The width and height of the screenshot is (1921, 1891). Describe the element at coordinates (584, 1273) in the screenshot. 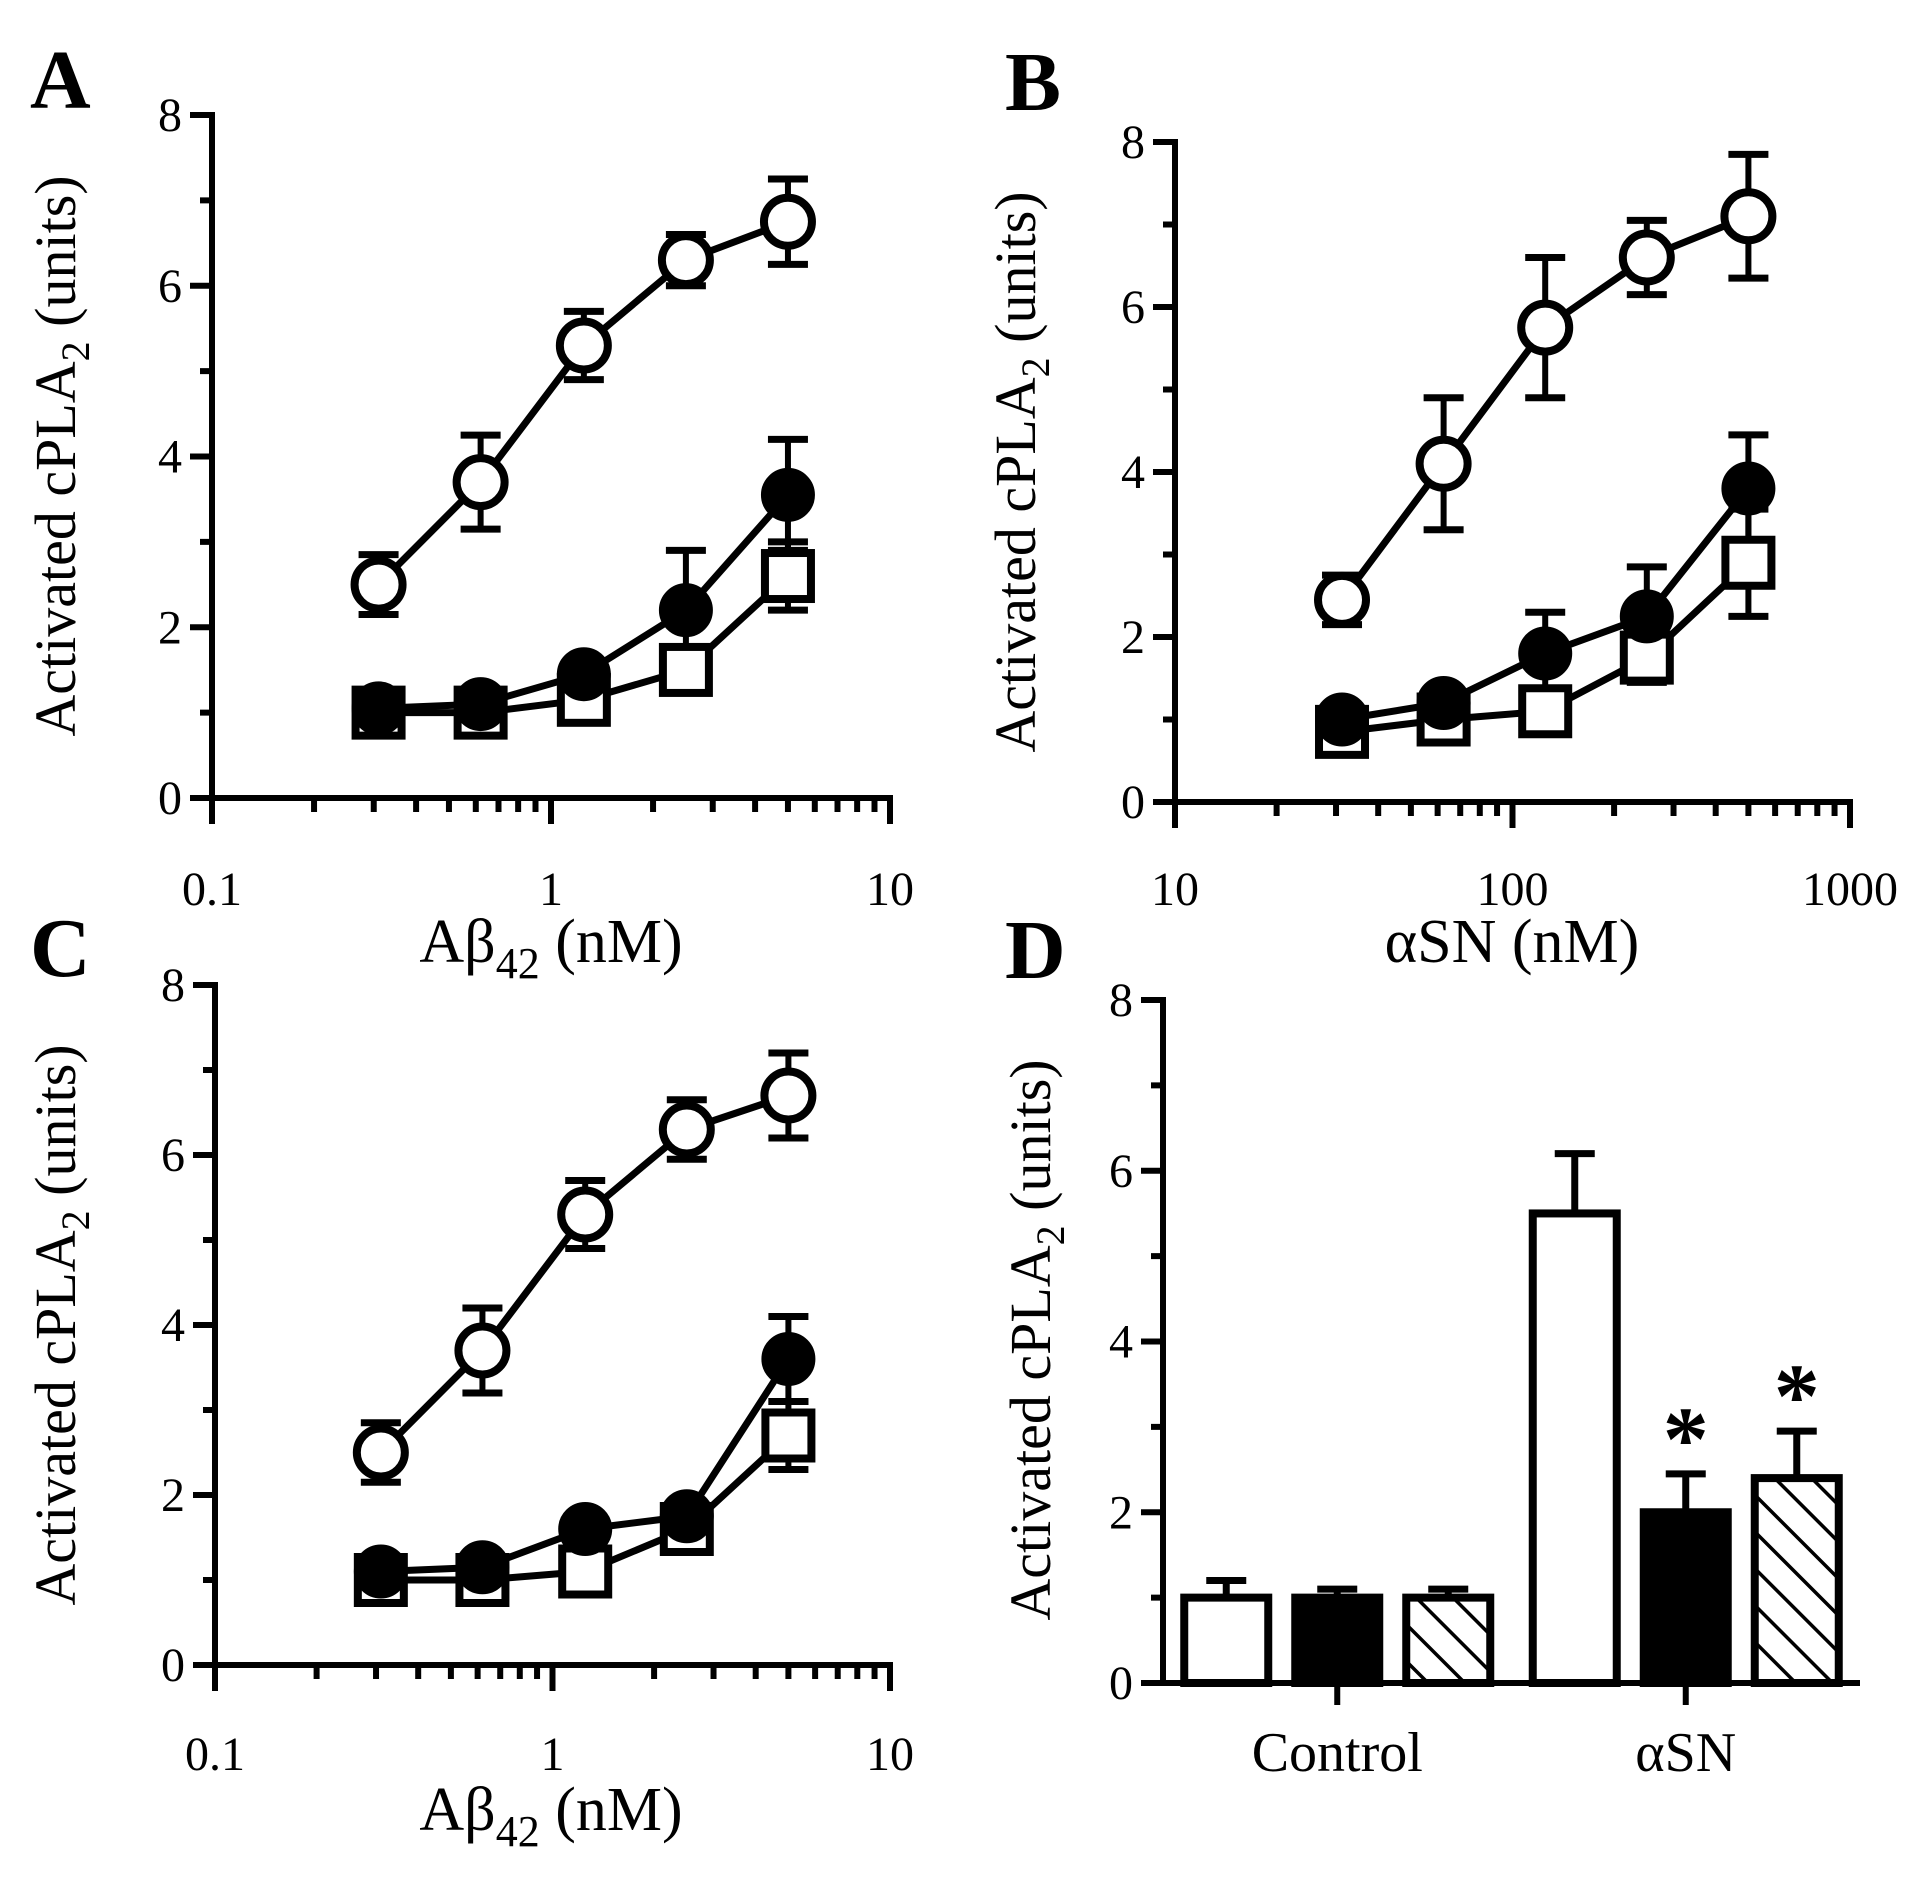

I see `series-line` at that location.